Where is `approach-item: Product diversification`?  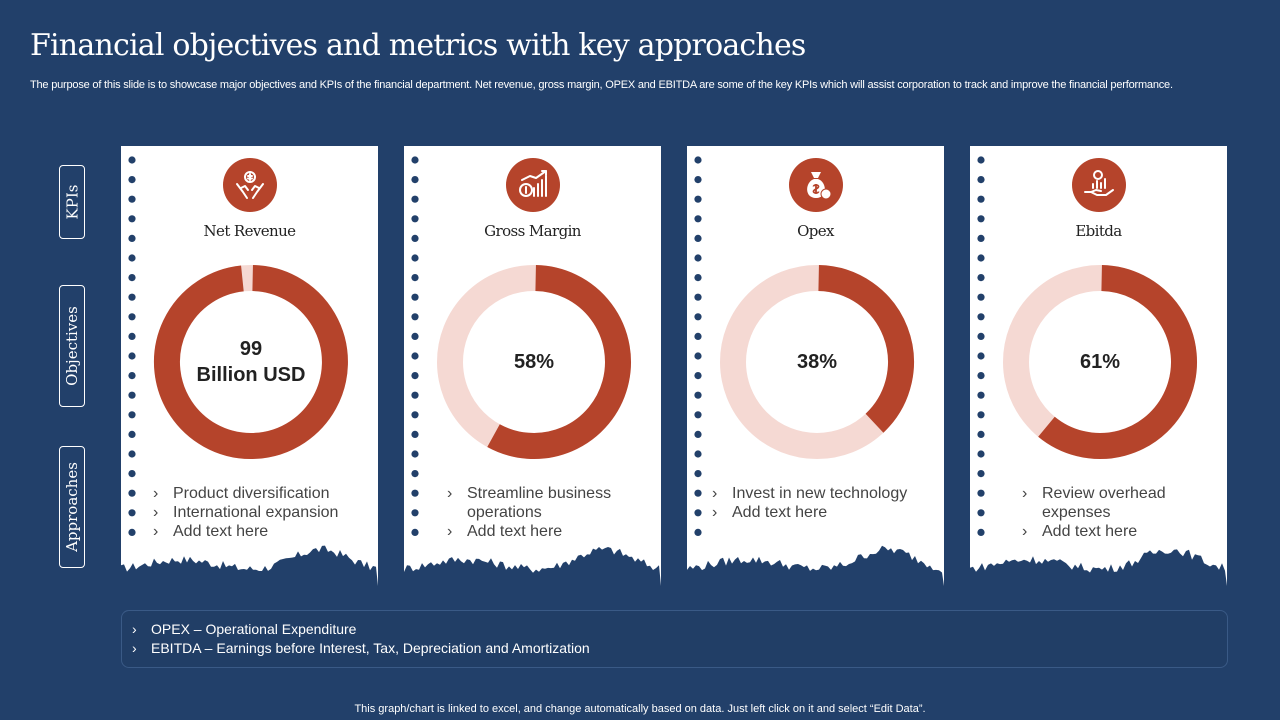 approach-item: Product diversification is located at coordinates (258, 493).